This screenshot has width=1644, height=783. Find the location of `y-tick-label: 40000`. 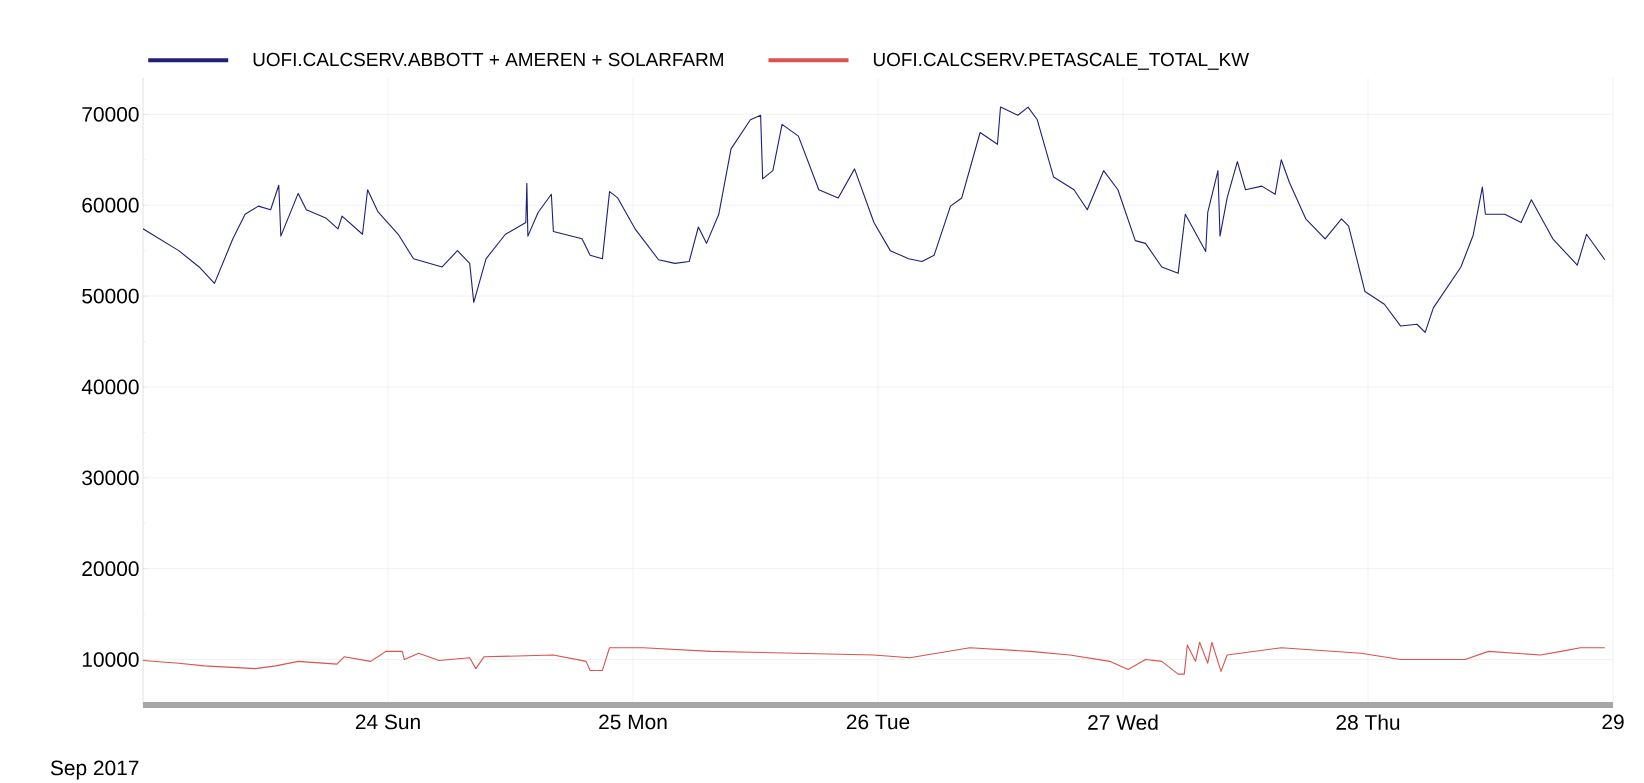

y-tick-label: 40000 is located at coordinates (110, 387).